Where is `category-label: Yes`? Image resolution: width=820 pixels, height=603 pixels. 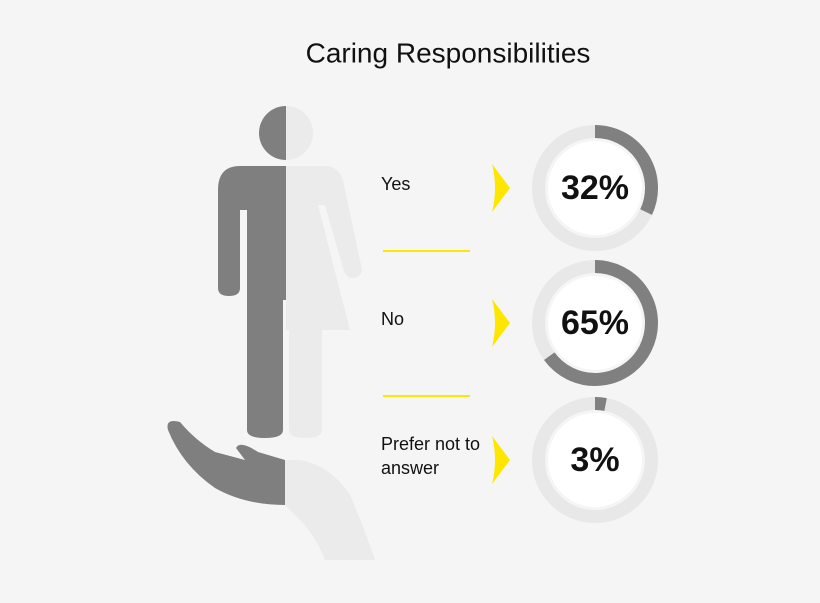
category-label: Yes is located at coordinates (396, 184).